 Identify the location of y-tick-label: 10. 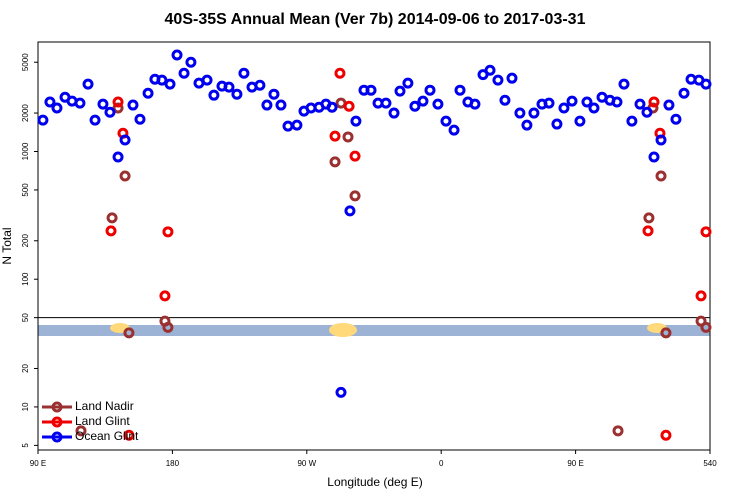
(25, 406).